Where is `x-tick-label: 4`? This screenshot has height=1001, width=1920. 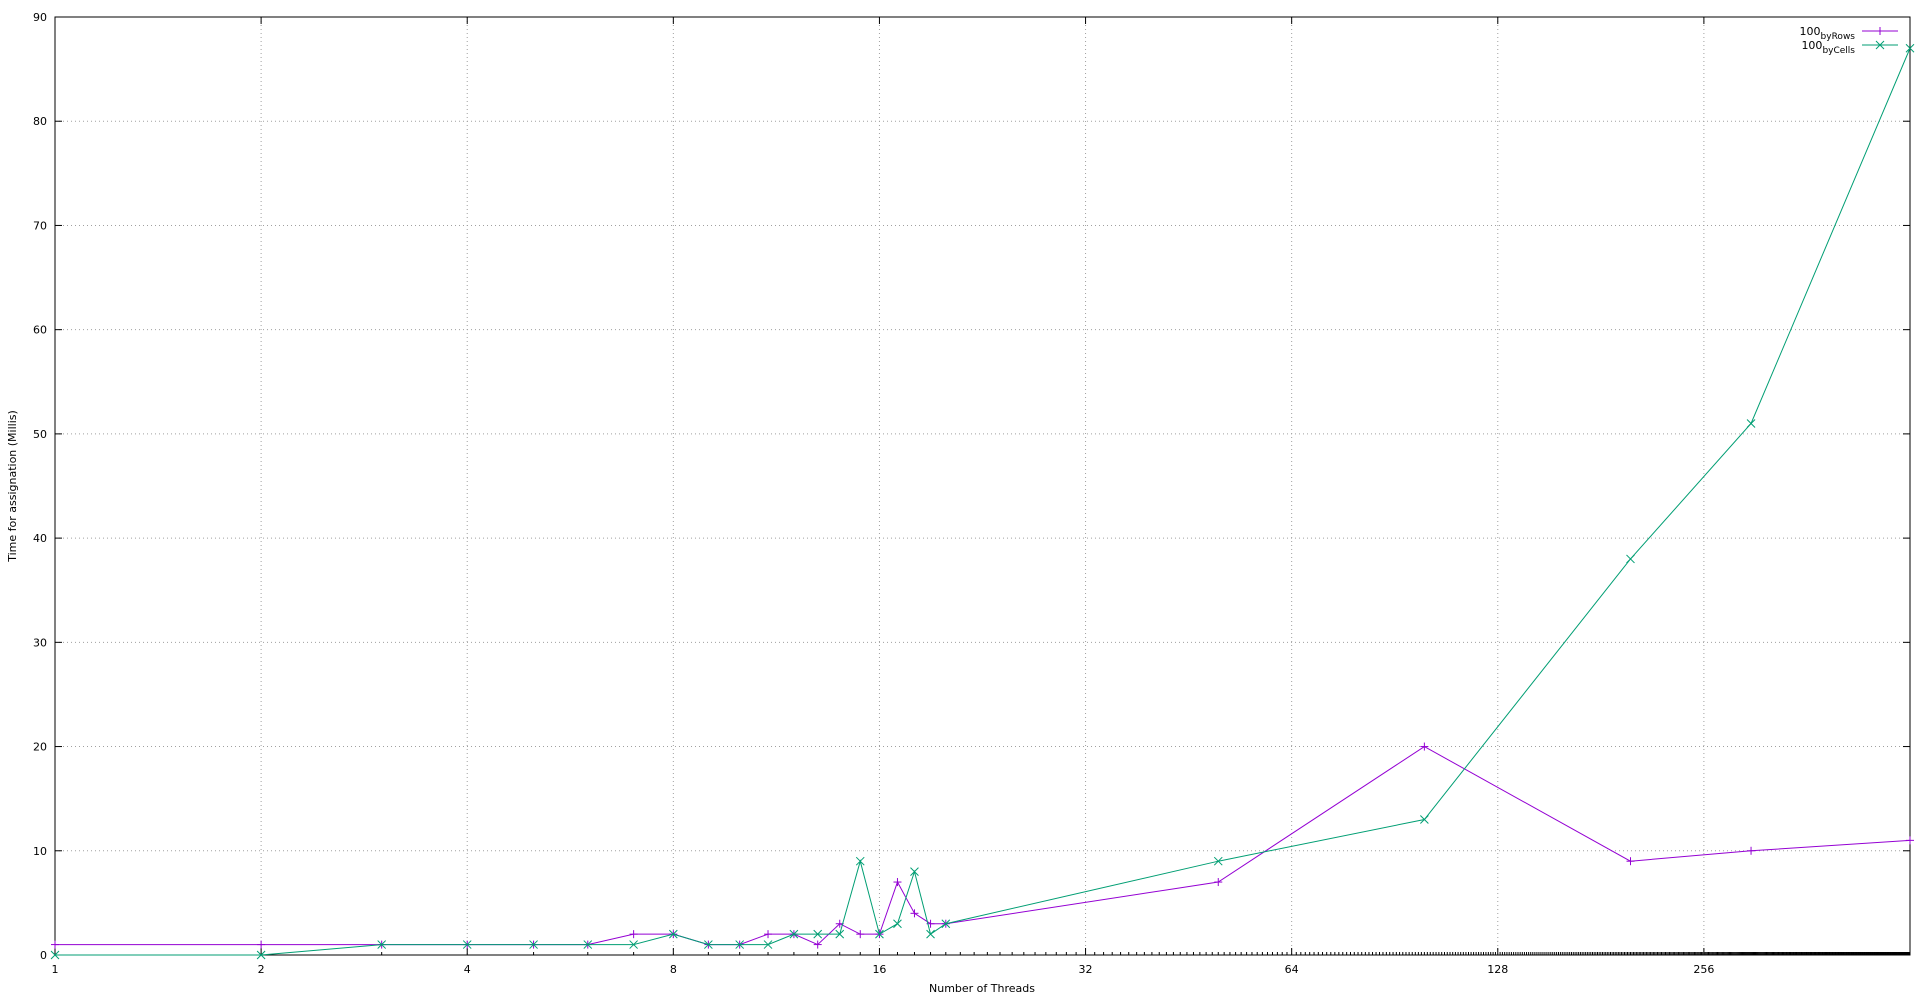 x-tick-label: 4 is located at coordinates (467, 969).